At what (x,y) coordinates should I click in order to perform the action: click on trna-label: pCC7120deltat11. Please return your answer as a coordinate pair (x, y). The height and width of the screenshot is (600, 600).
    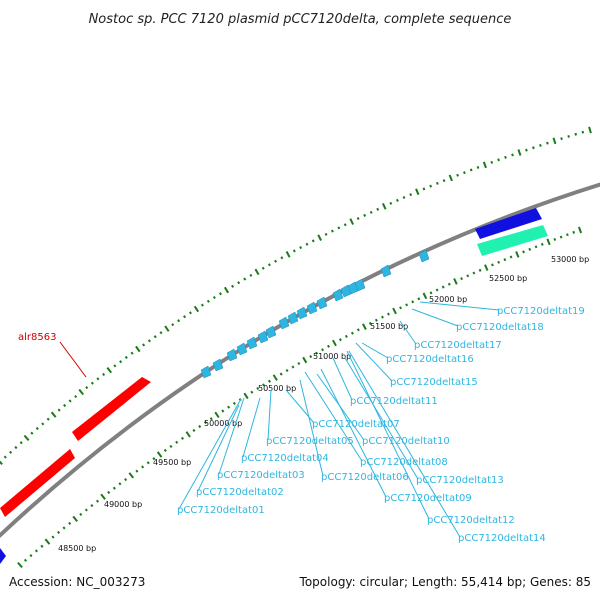
    Looking at the image, I should click on (394, 401).